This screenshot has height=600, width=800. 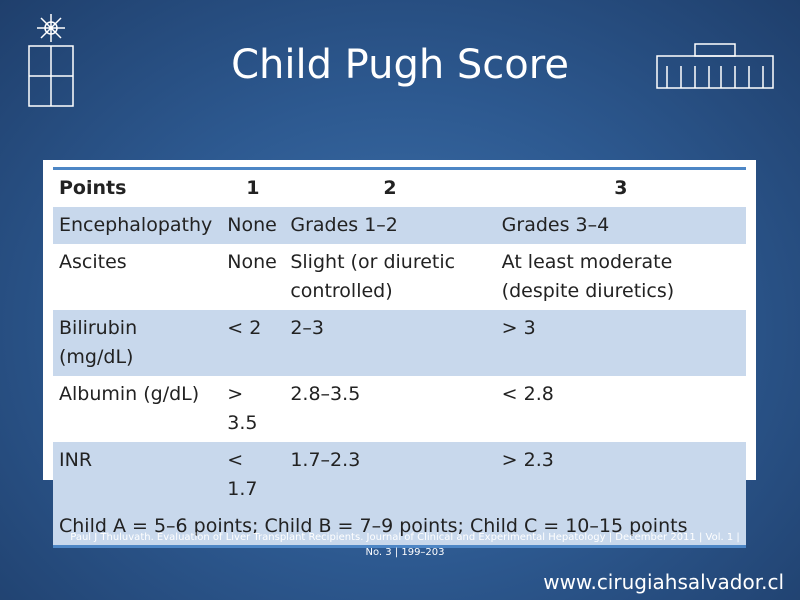 What do you see at coordinates (129, 394) in the screenshot?
I see `table-cell: Albumin (g/dL)` at bounding box center [129, 394].